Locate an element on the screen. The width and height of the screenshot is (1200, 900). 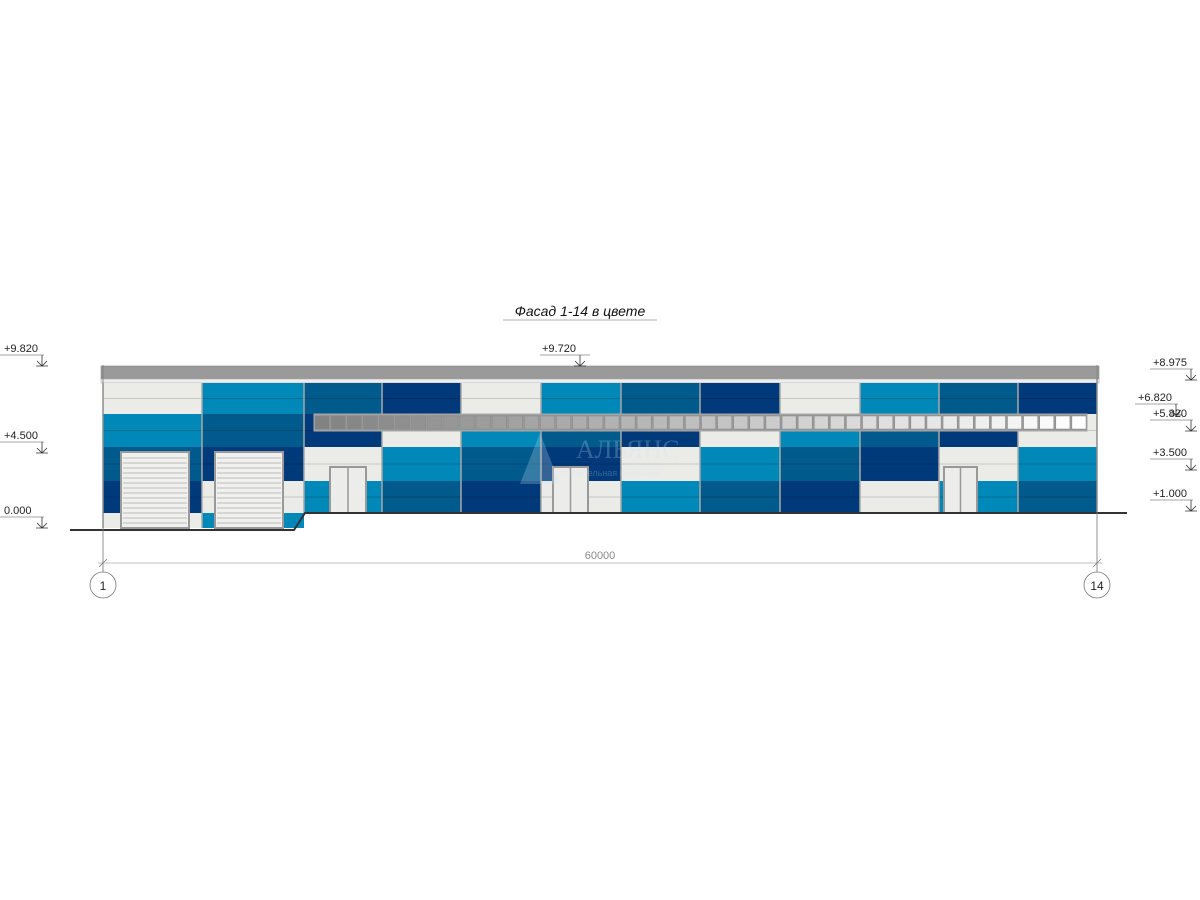
elevations-right: +8.975 +6.820 +5.820 +3.500 +1.000 is located at coordinates (1166, 434).